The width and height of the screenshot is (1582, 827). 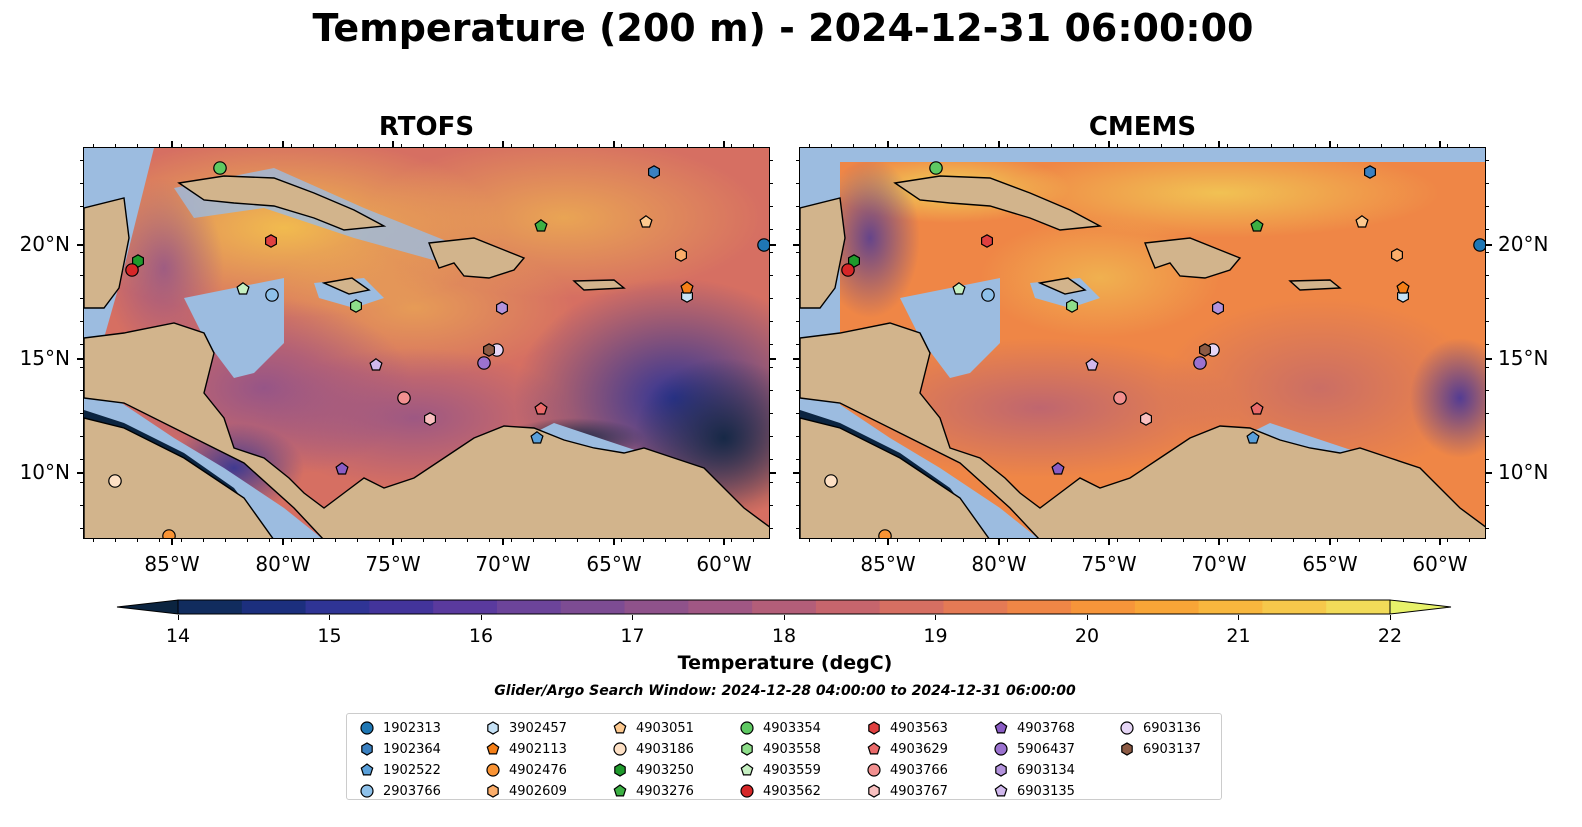 What do you see at coordinates (526, 728) in the screenshot?
I see `legend-item: 3902457` at bounding box center [526, 728].